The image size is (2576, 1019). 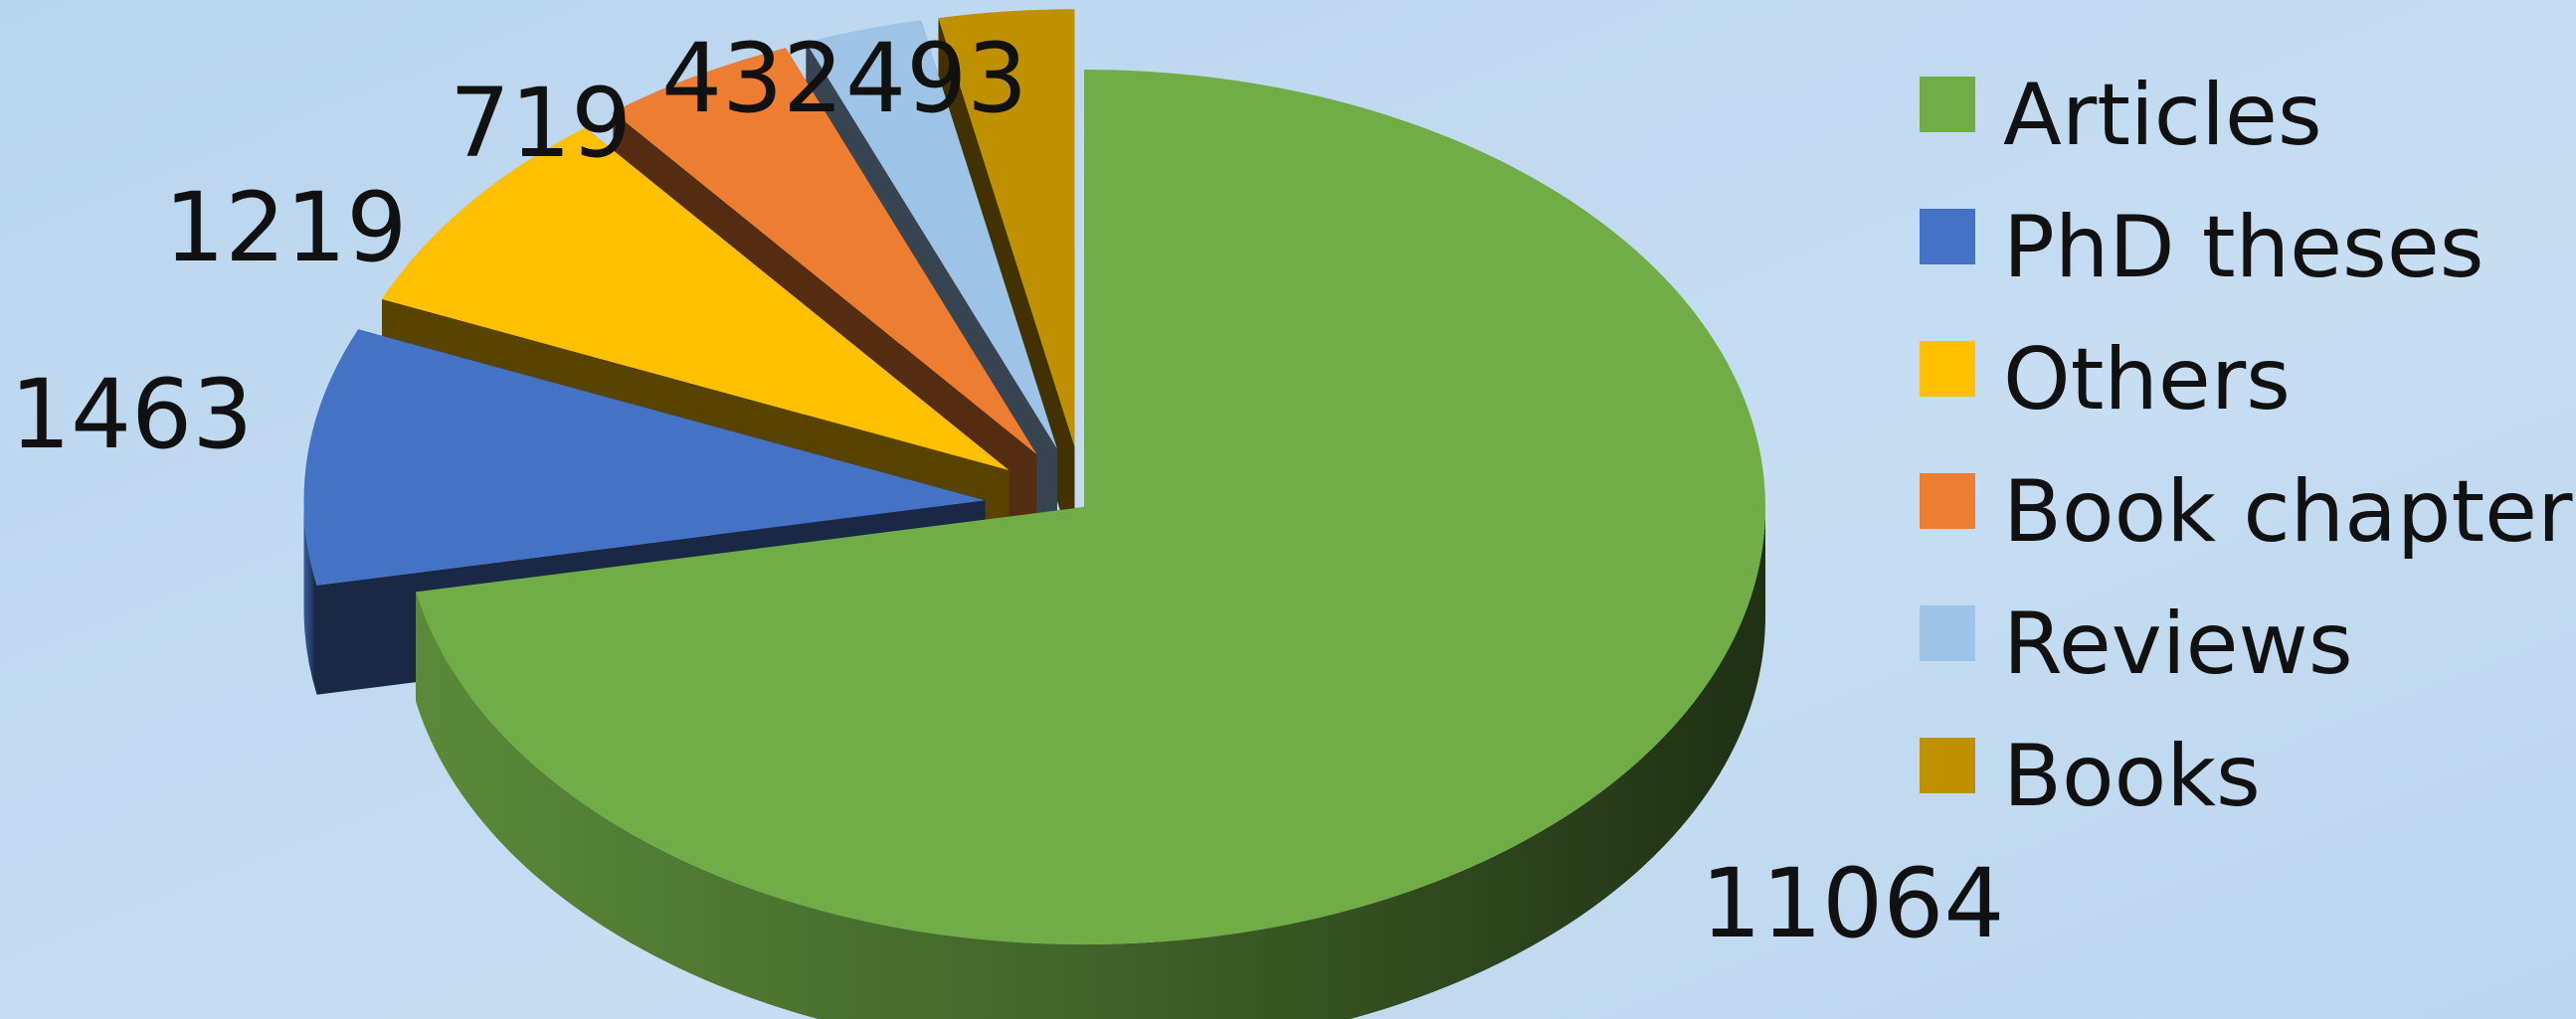 I want to click on legend-swatch-books, so click(x=1947, y=765).